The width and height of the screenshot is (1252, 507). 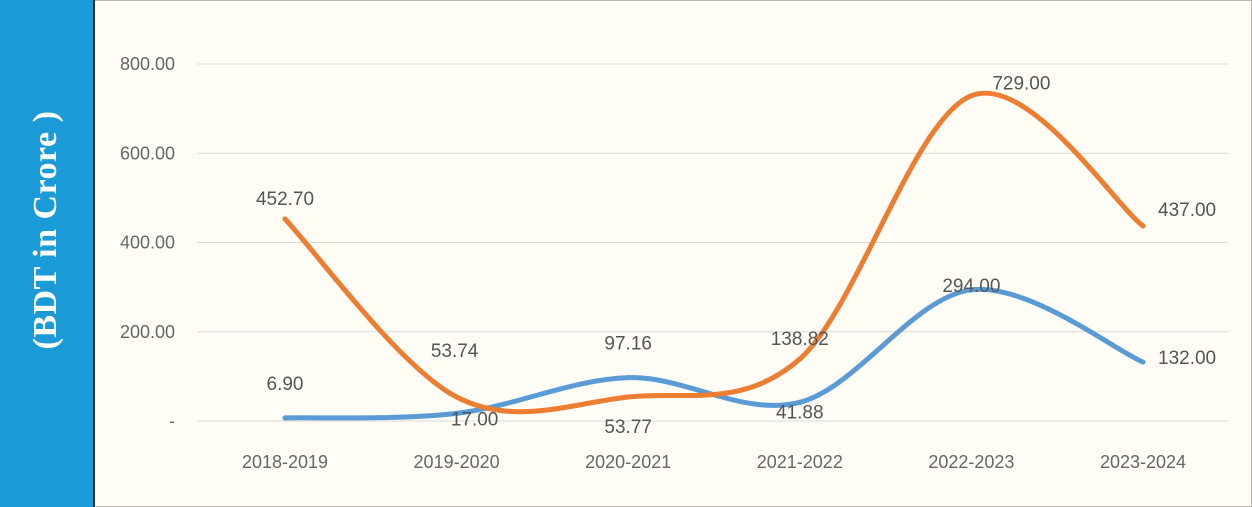 I want to click on y-axis-title-band: (BDT in Crore ), so click(x=47, y=253).